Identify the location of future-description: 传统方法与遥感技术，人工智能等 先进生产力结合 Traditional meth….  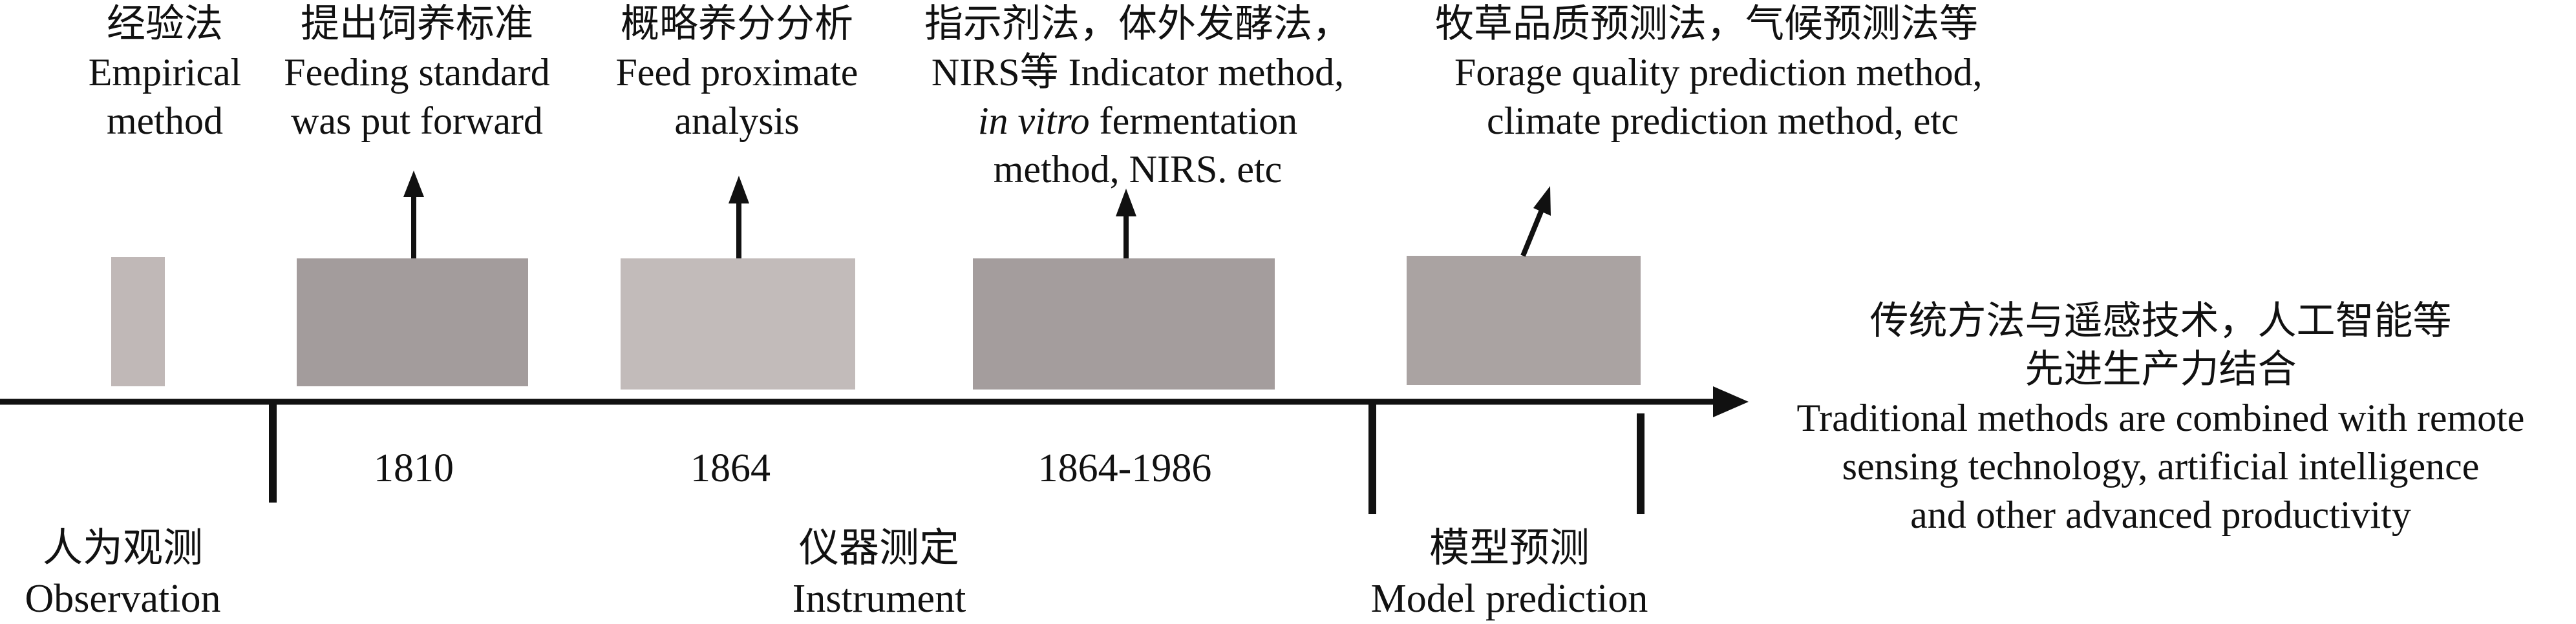
(2160, 418).